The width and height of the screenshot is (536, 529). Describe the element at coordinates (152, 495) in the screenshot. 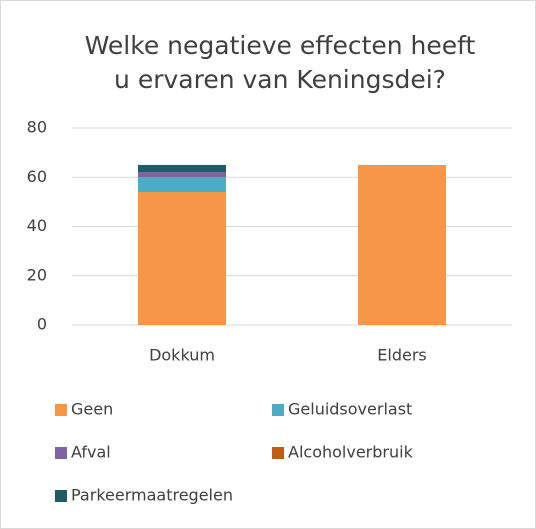

I see `legend-label: Parkeermaatregelen` at that location.